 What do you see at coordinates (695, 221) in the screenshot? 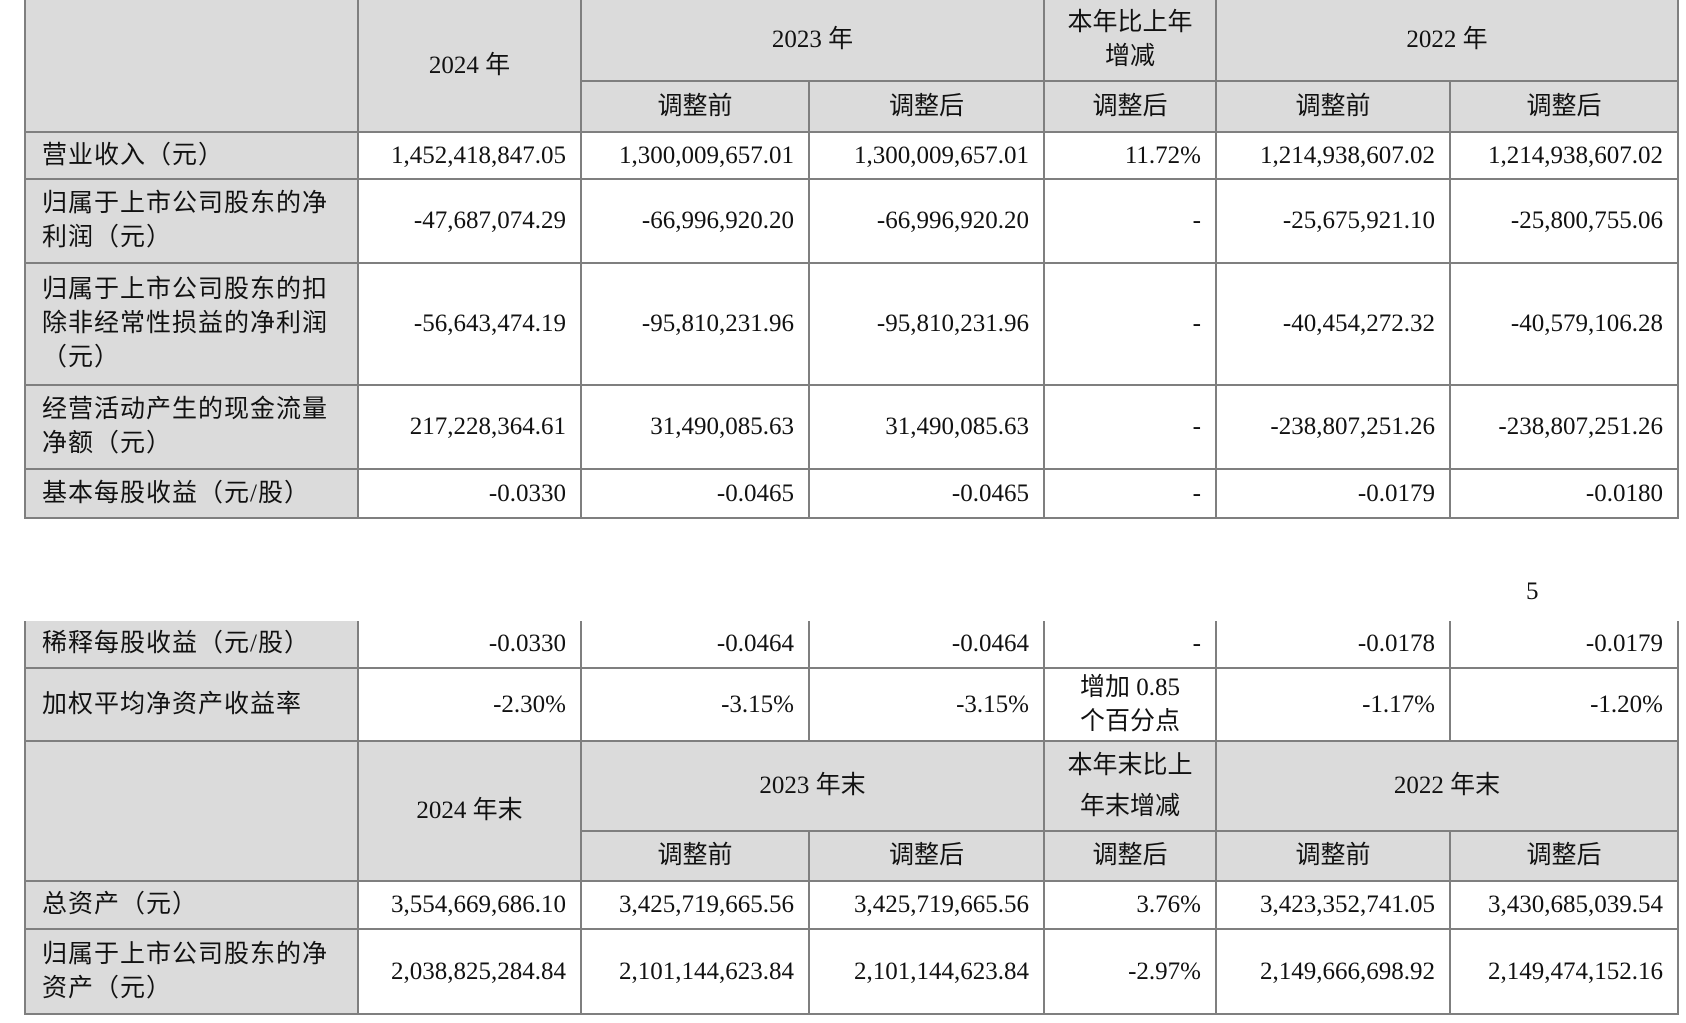
I see `cell-2023-before: -66,996,920.20` at bounding box center [695, 221].